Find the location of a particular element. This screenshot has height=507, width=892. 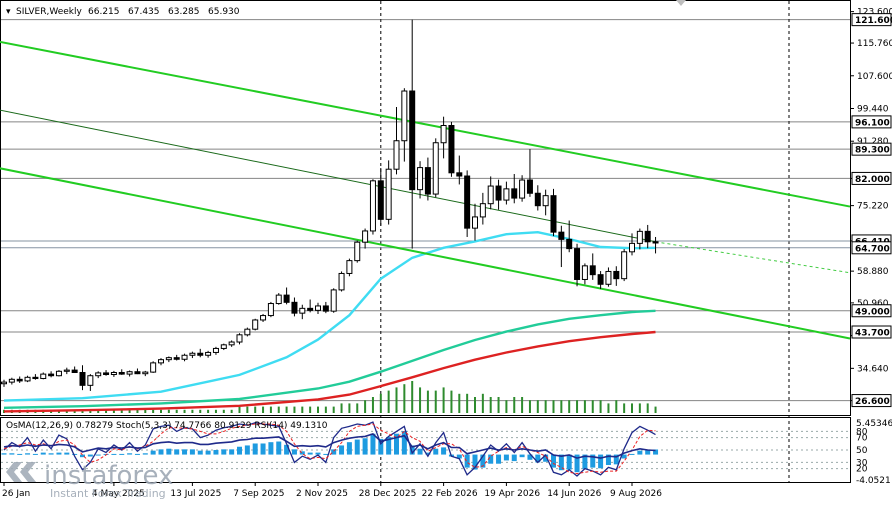

chart-shift-marker is located at coordinates (681, 3).